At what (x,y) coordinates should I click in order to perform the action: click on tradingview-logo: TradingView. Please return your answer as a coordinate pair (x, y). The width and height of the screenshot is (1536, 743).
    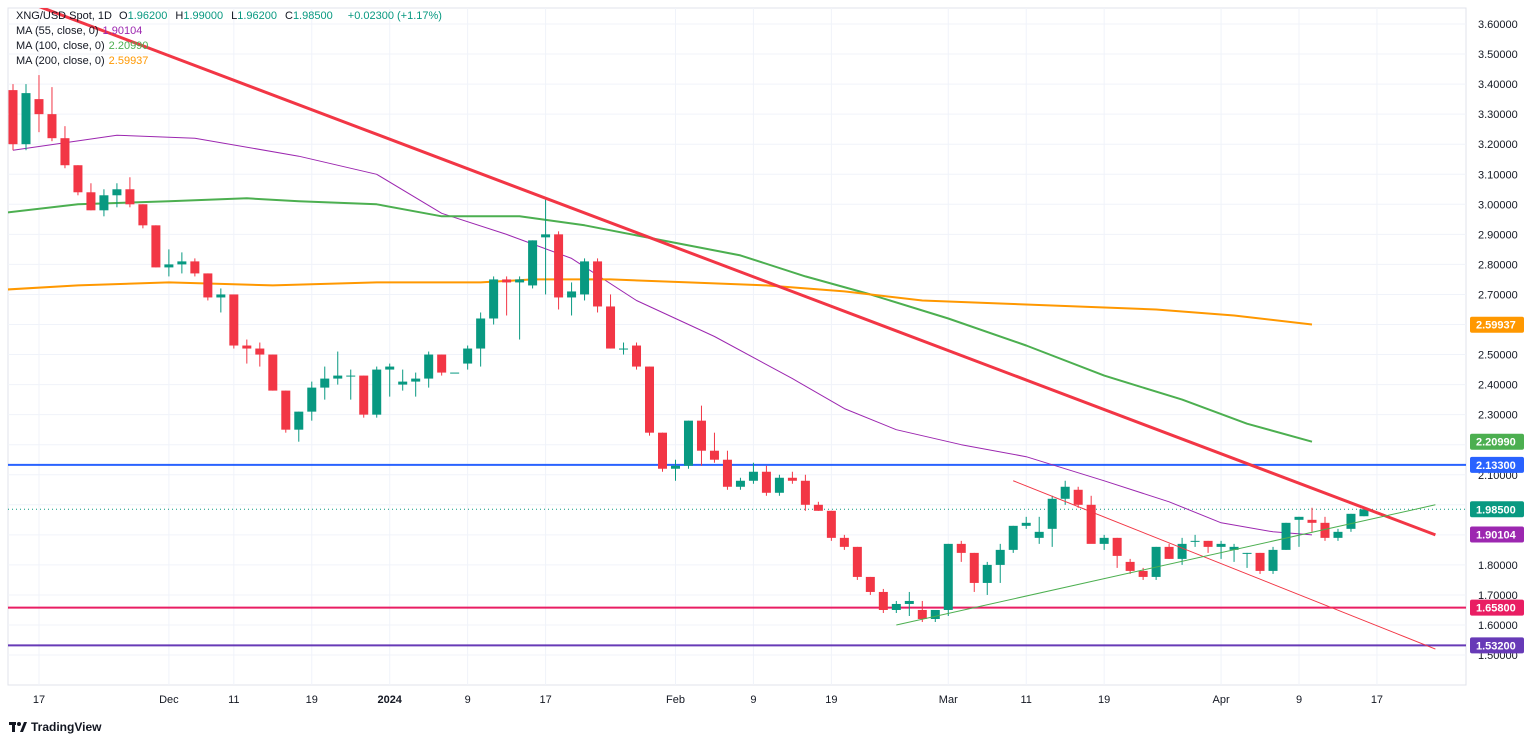
    Looking at the image, I should click on (55, 727).